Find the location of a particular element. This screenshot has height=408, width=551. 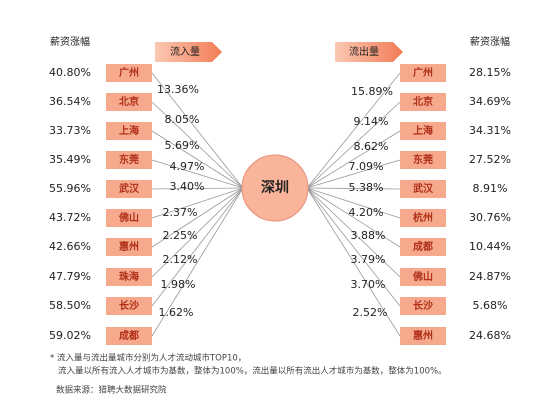

salary: 43.72% is located at coordinates (70, 217).